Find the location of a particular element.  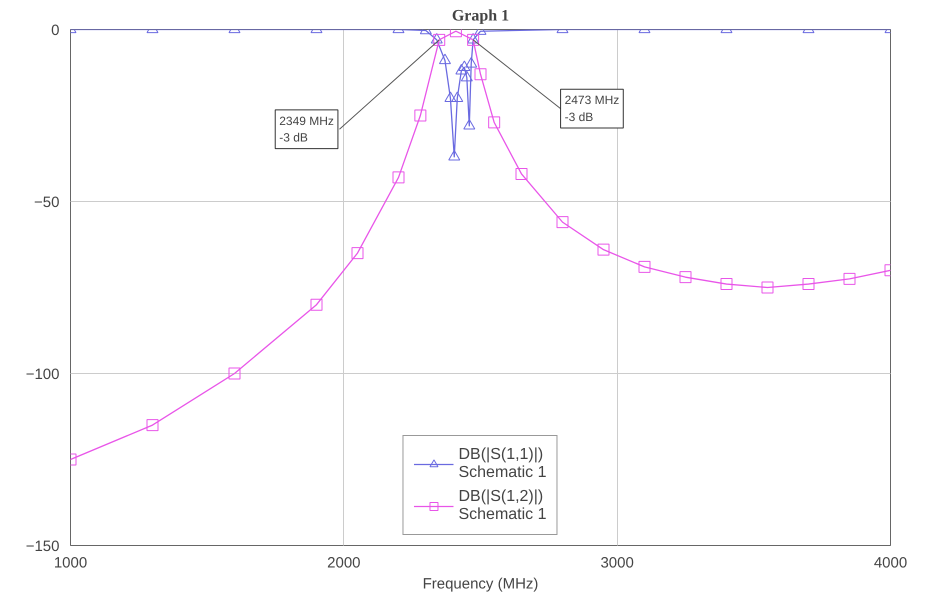

y-tick-label: −100 is located at coordinates (43, 374).